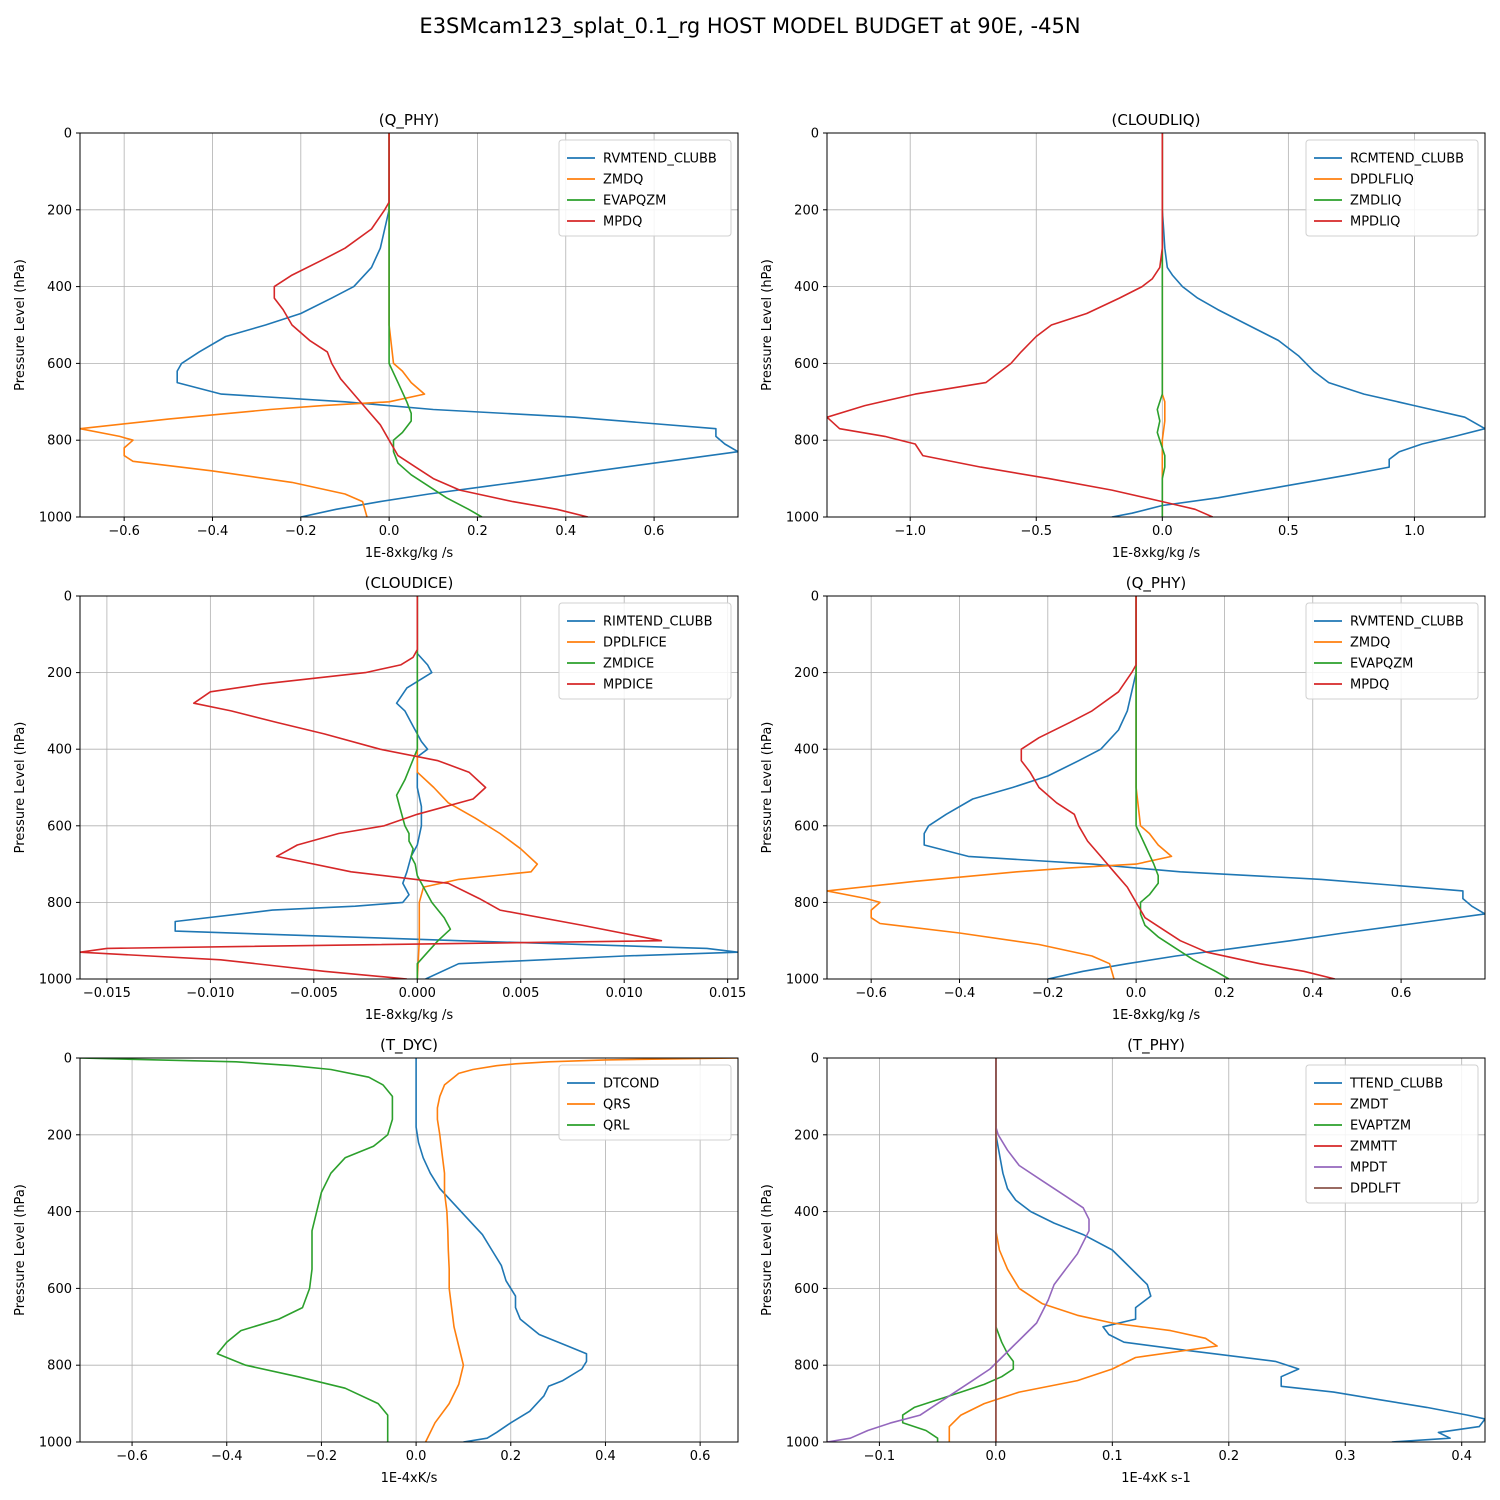 The width and height of the screenshot is (1500, 1500). I want to click on series-line-mpdliq, so click(1020, 325).